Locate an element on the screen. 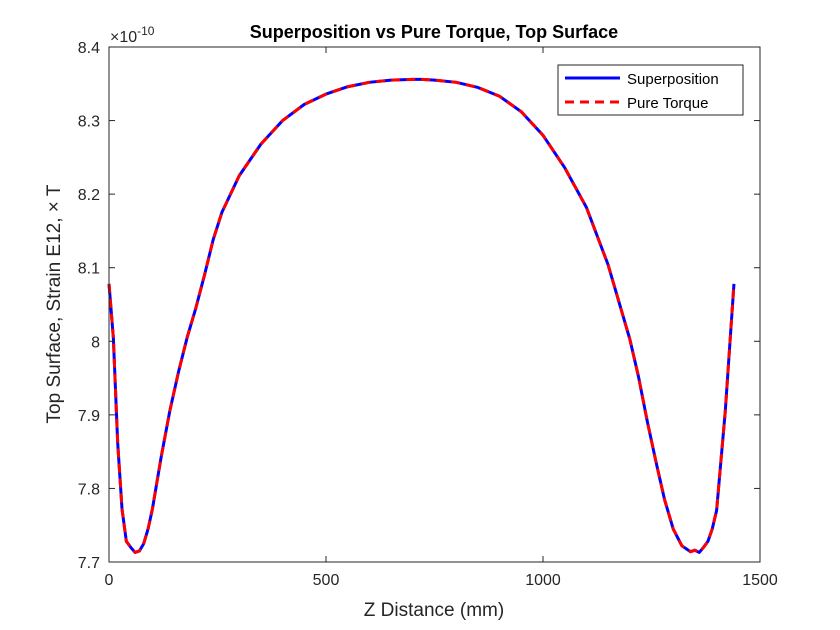 This screenshot has height=630, width=840. legend-box is located at coordinates (650, 90).